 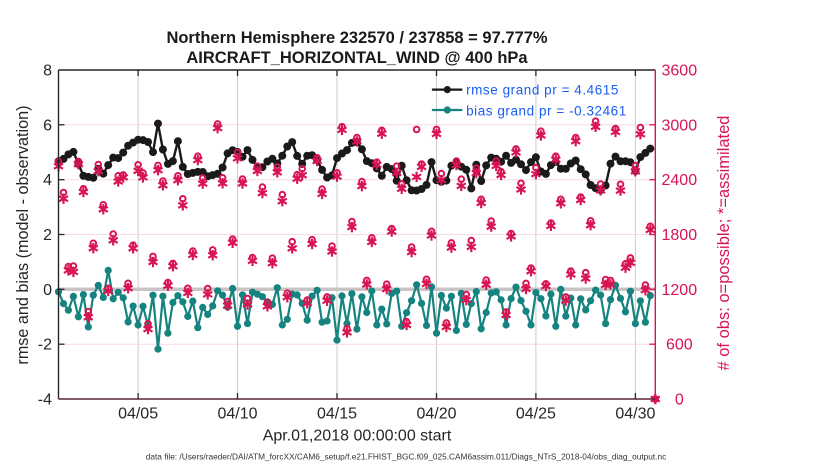 I want to click on svg-text: 1200, so click(x=680, y=290).